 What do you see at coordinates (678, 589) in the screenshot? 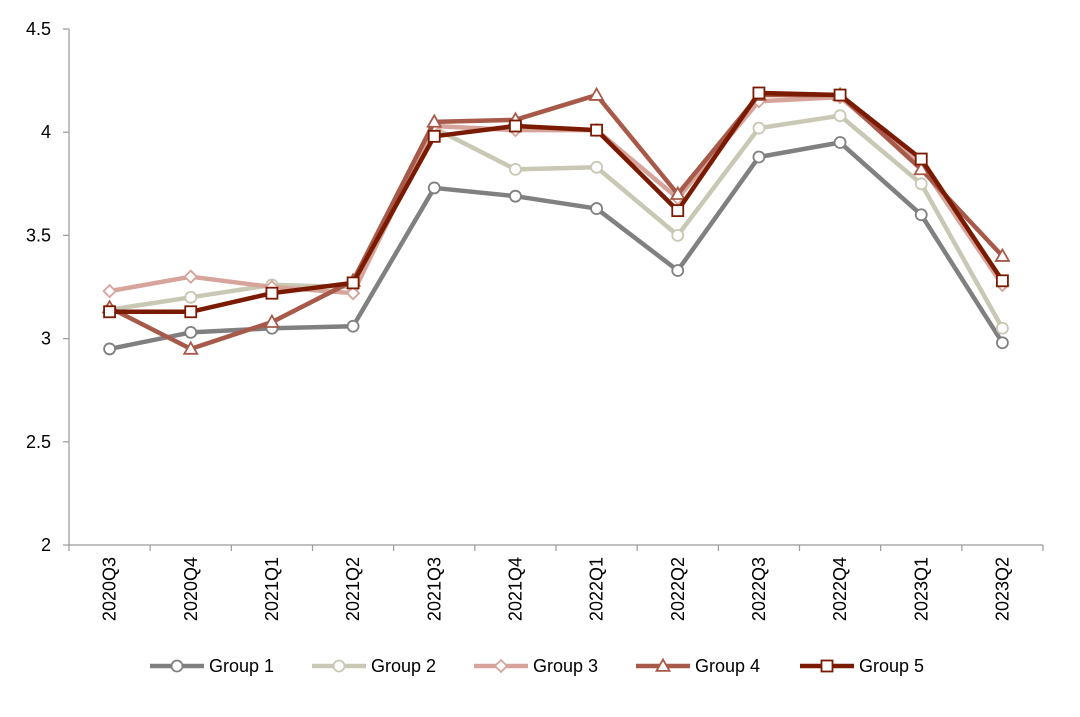
I see `x-tick-label: 2022Q2` at bounding box center [678, 589].